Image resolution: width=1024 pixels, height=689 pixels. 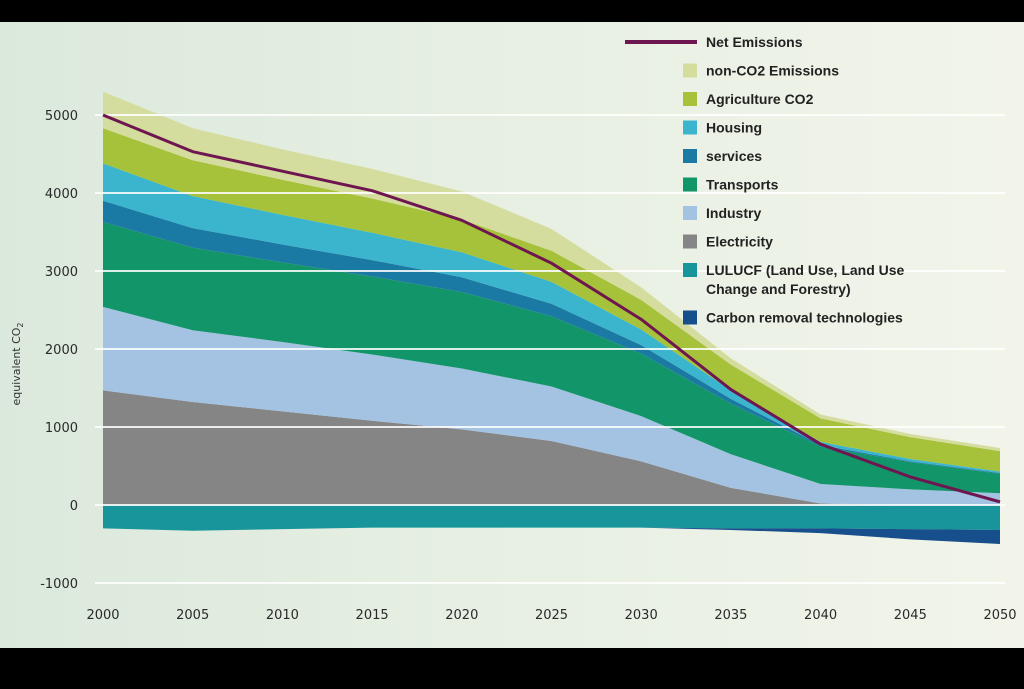 I want to click on legend-label: Change and Forestry), so click(x=778, y=289).